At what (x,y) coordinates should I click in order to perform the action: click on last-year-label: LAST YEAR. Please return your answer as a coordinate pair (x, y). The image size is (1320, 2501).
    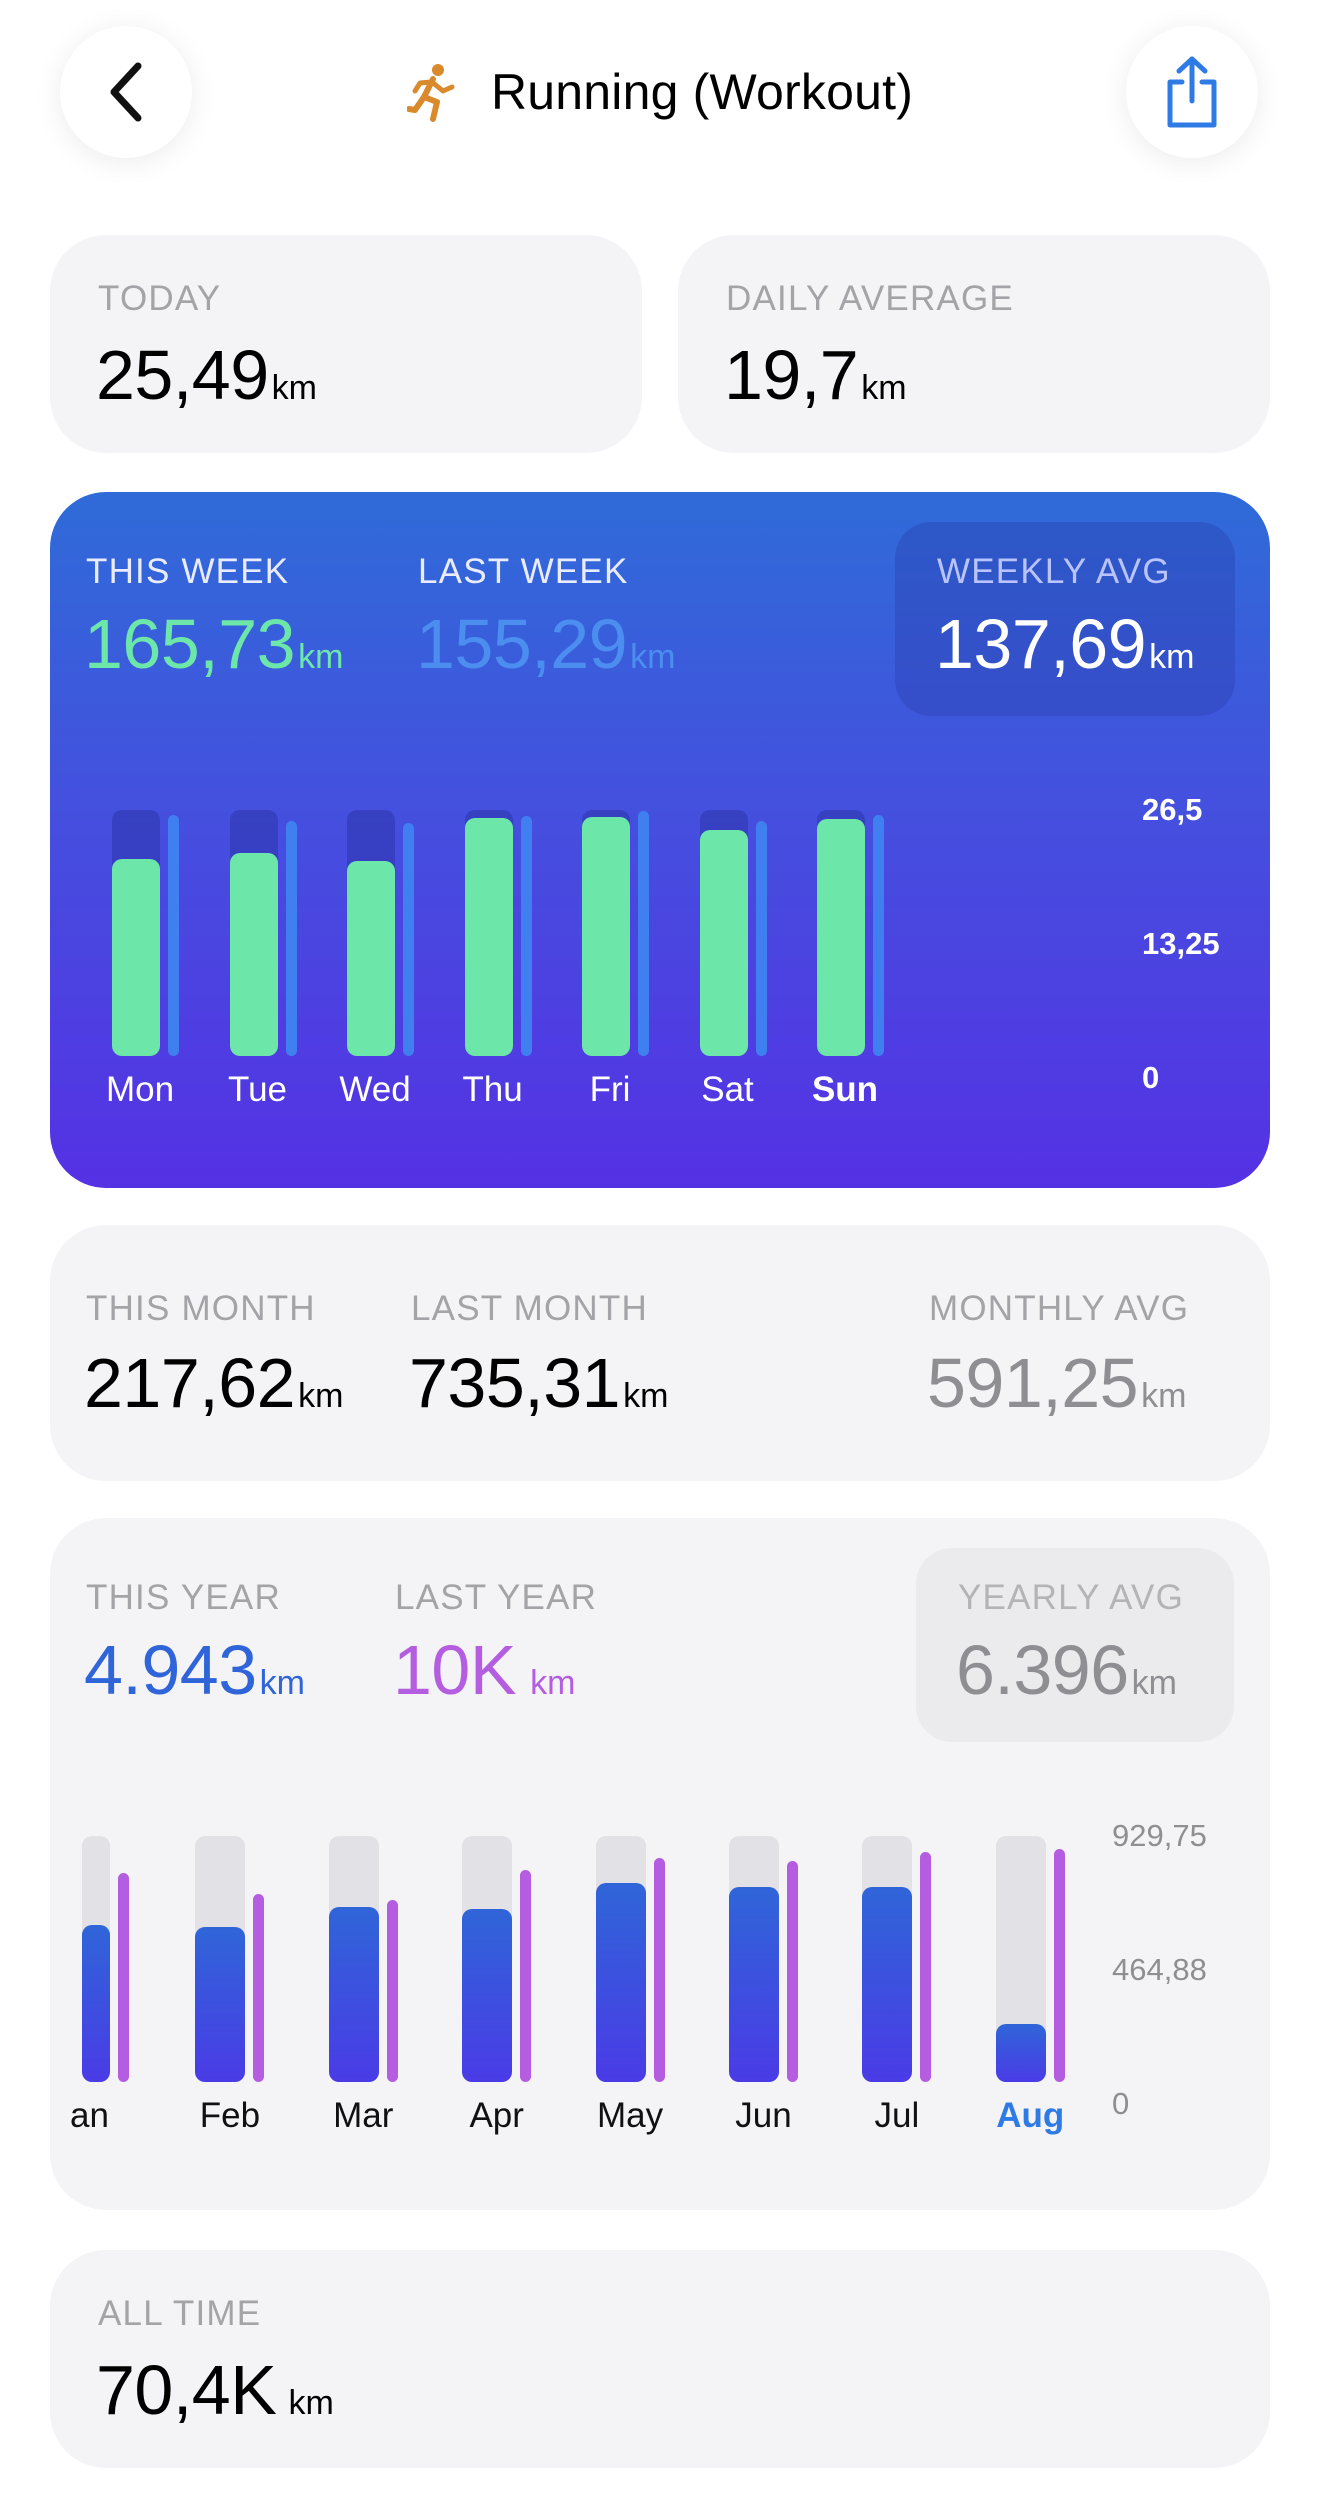
    Looking at the image, I should click on (496, 1597).